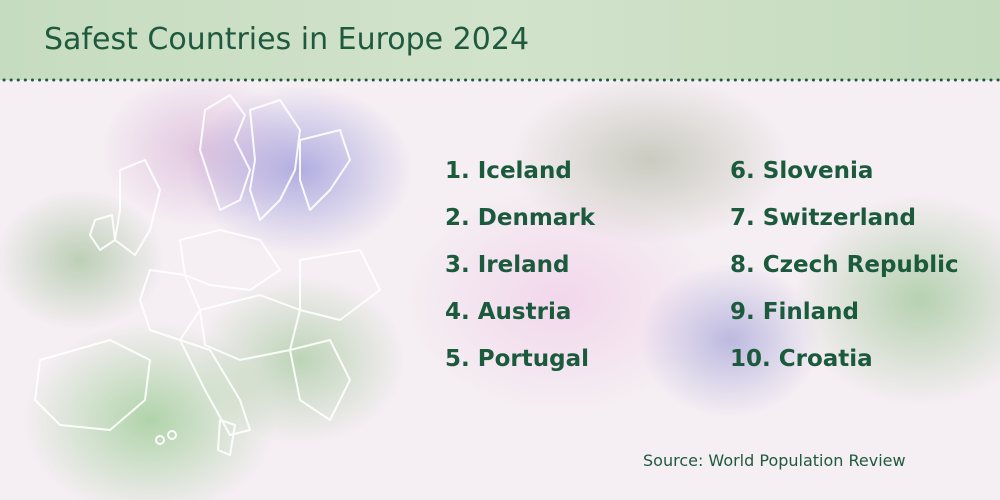 This screenshot has height=500, width=1000. I want to click on ranking-item: 7. Switzerland, so click(823, 218).